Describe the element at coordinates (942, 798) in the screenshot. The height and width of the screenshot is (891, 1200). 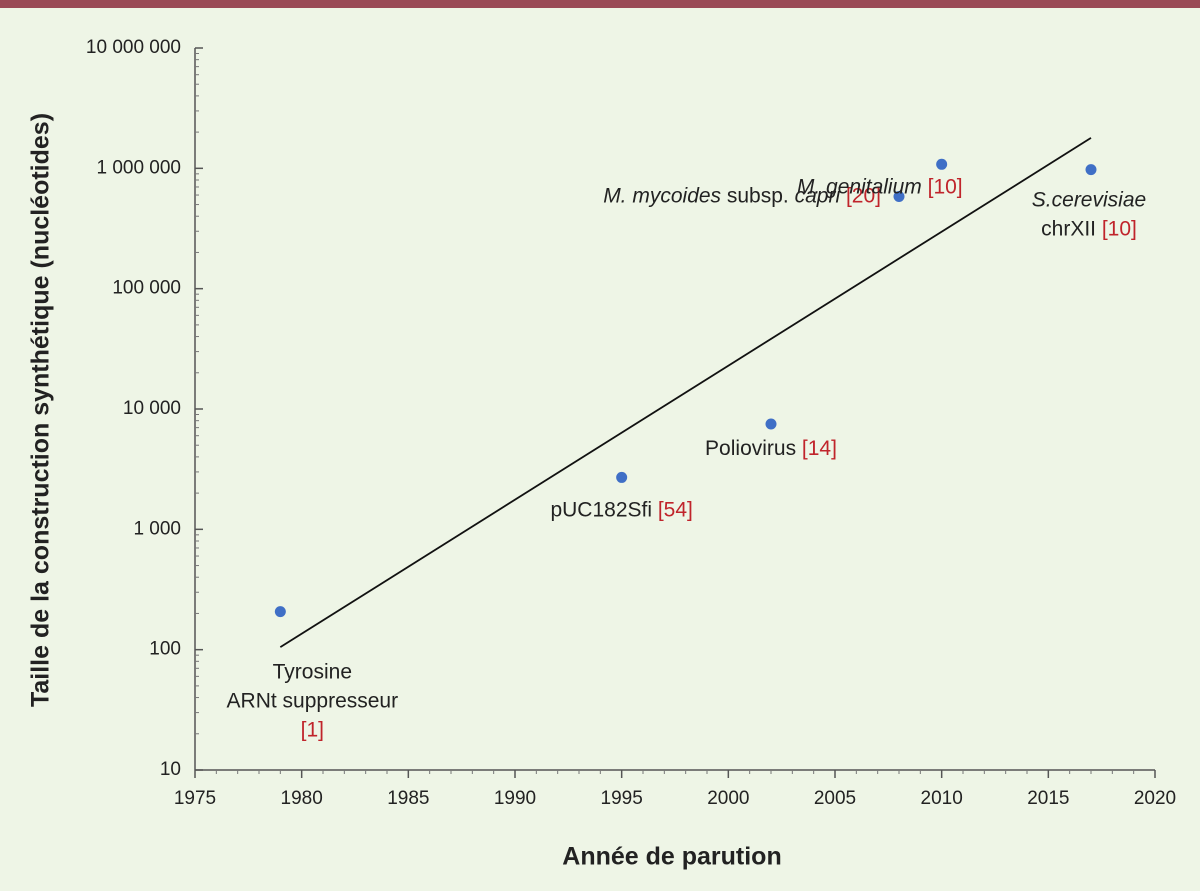
I see `x-tick-label: 2010` at that location.